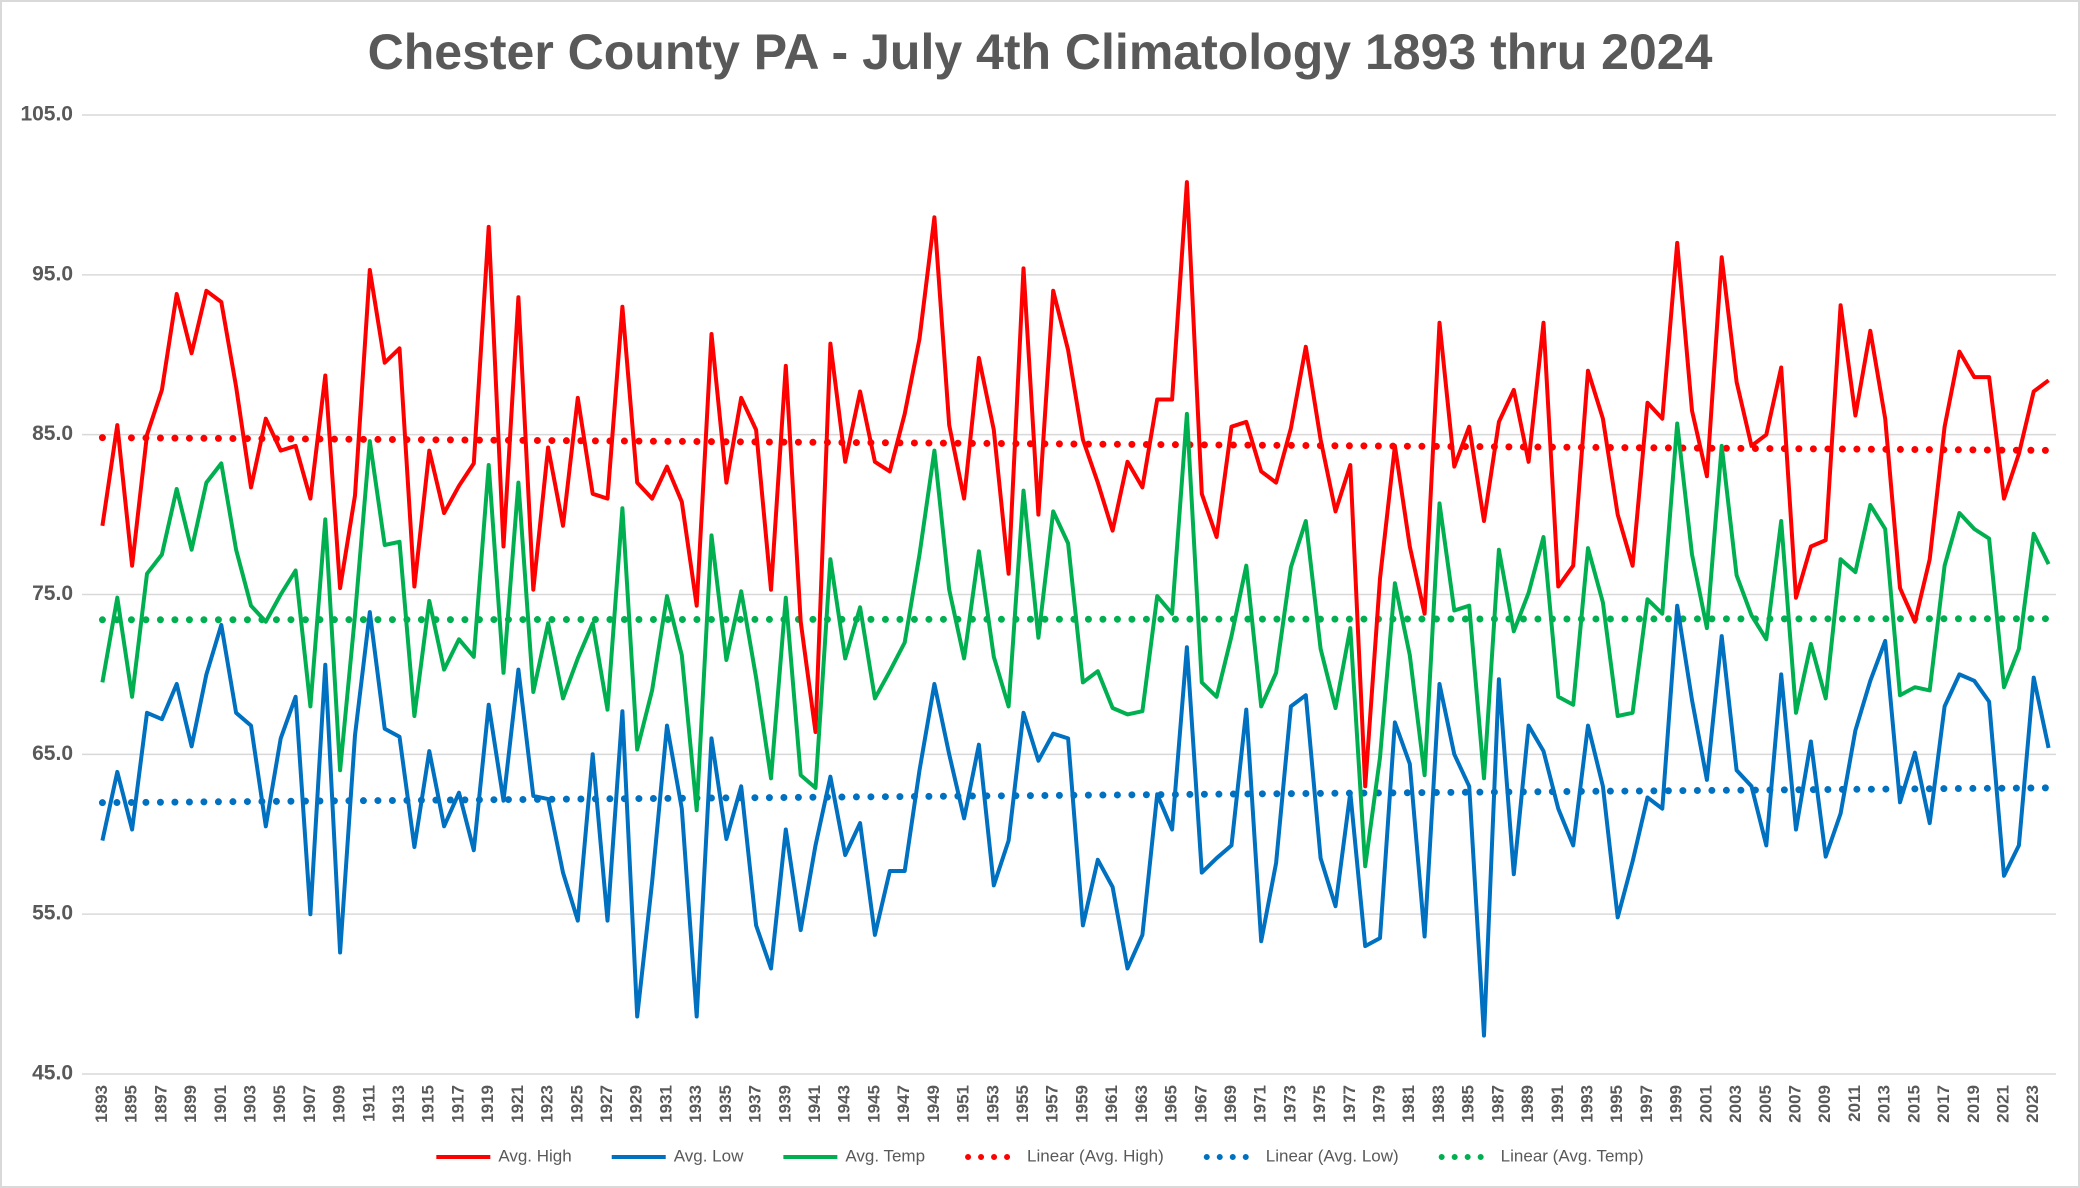 The height and width of the screenshot is (1188, 2080). Describe the element at coordinates (636, 1104) in the screenshot. I see `x-tick-label: 1929` at that location.